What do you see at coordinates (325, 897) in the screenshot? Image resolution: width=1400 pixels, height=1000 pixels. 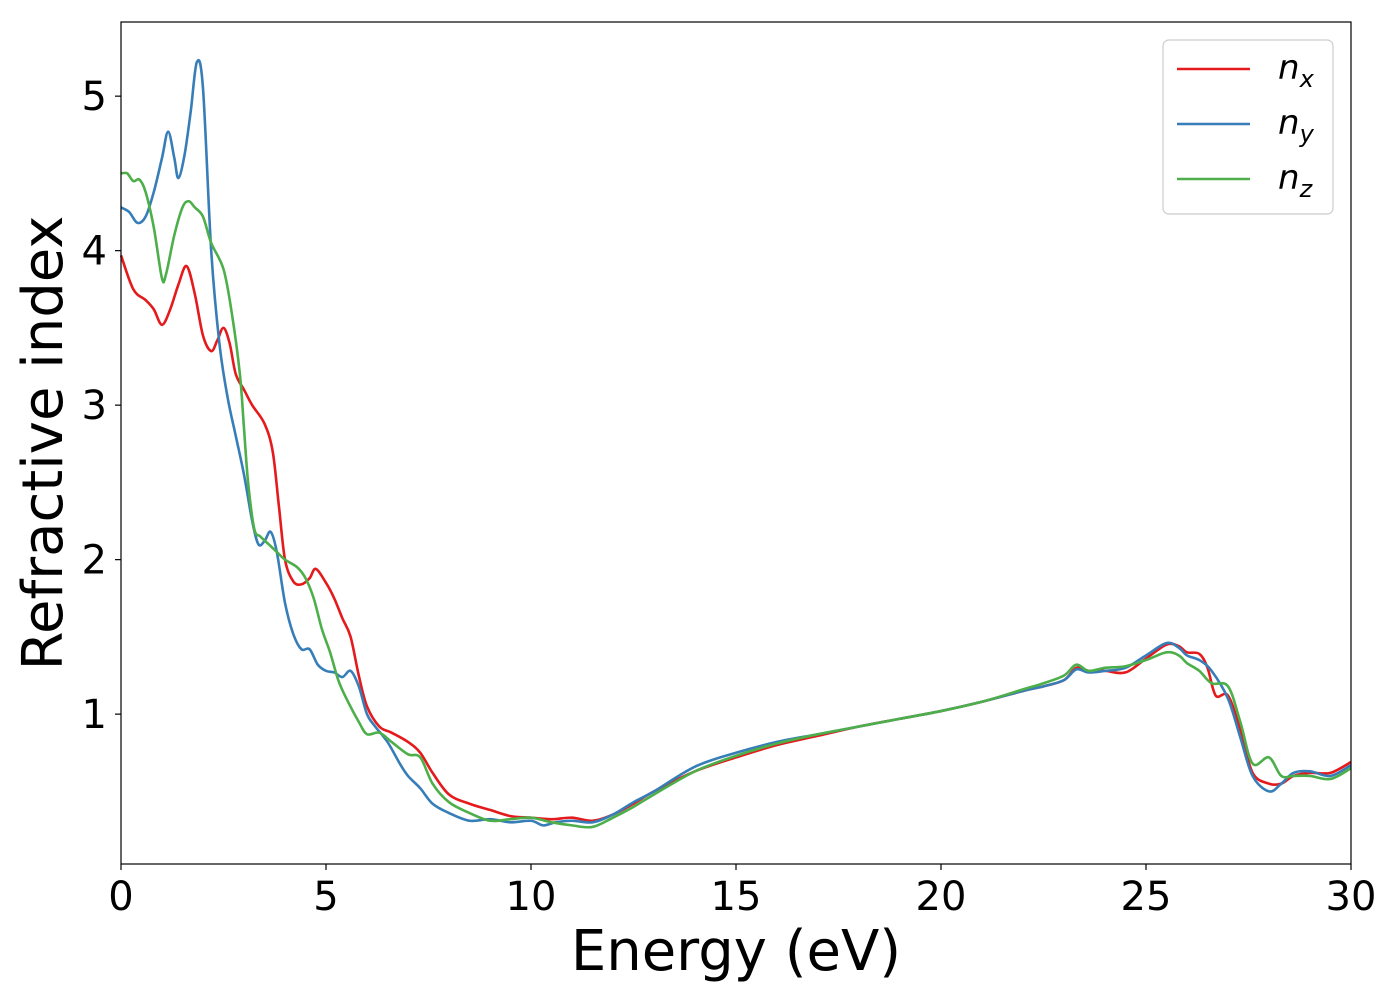 I see `x-tick-label: 5` at bounding box center [325, 897].